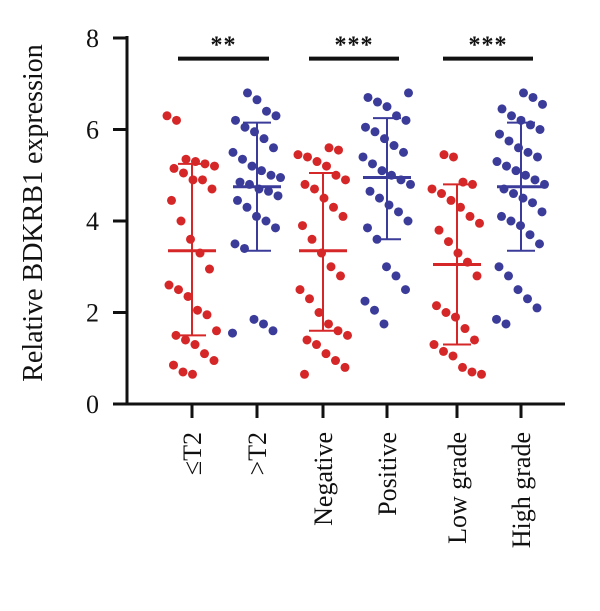 This screenshot has width=600, height=611. What do you see at coordinates (457, 488) in the screenshot?
I see `x-category-label: Low grade` at bounding box center [457, 488].